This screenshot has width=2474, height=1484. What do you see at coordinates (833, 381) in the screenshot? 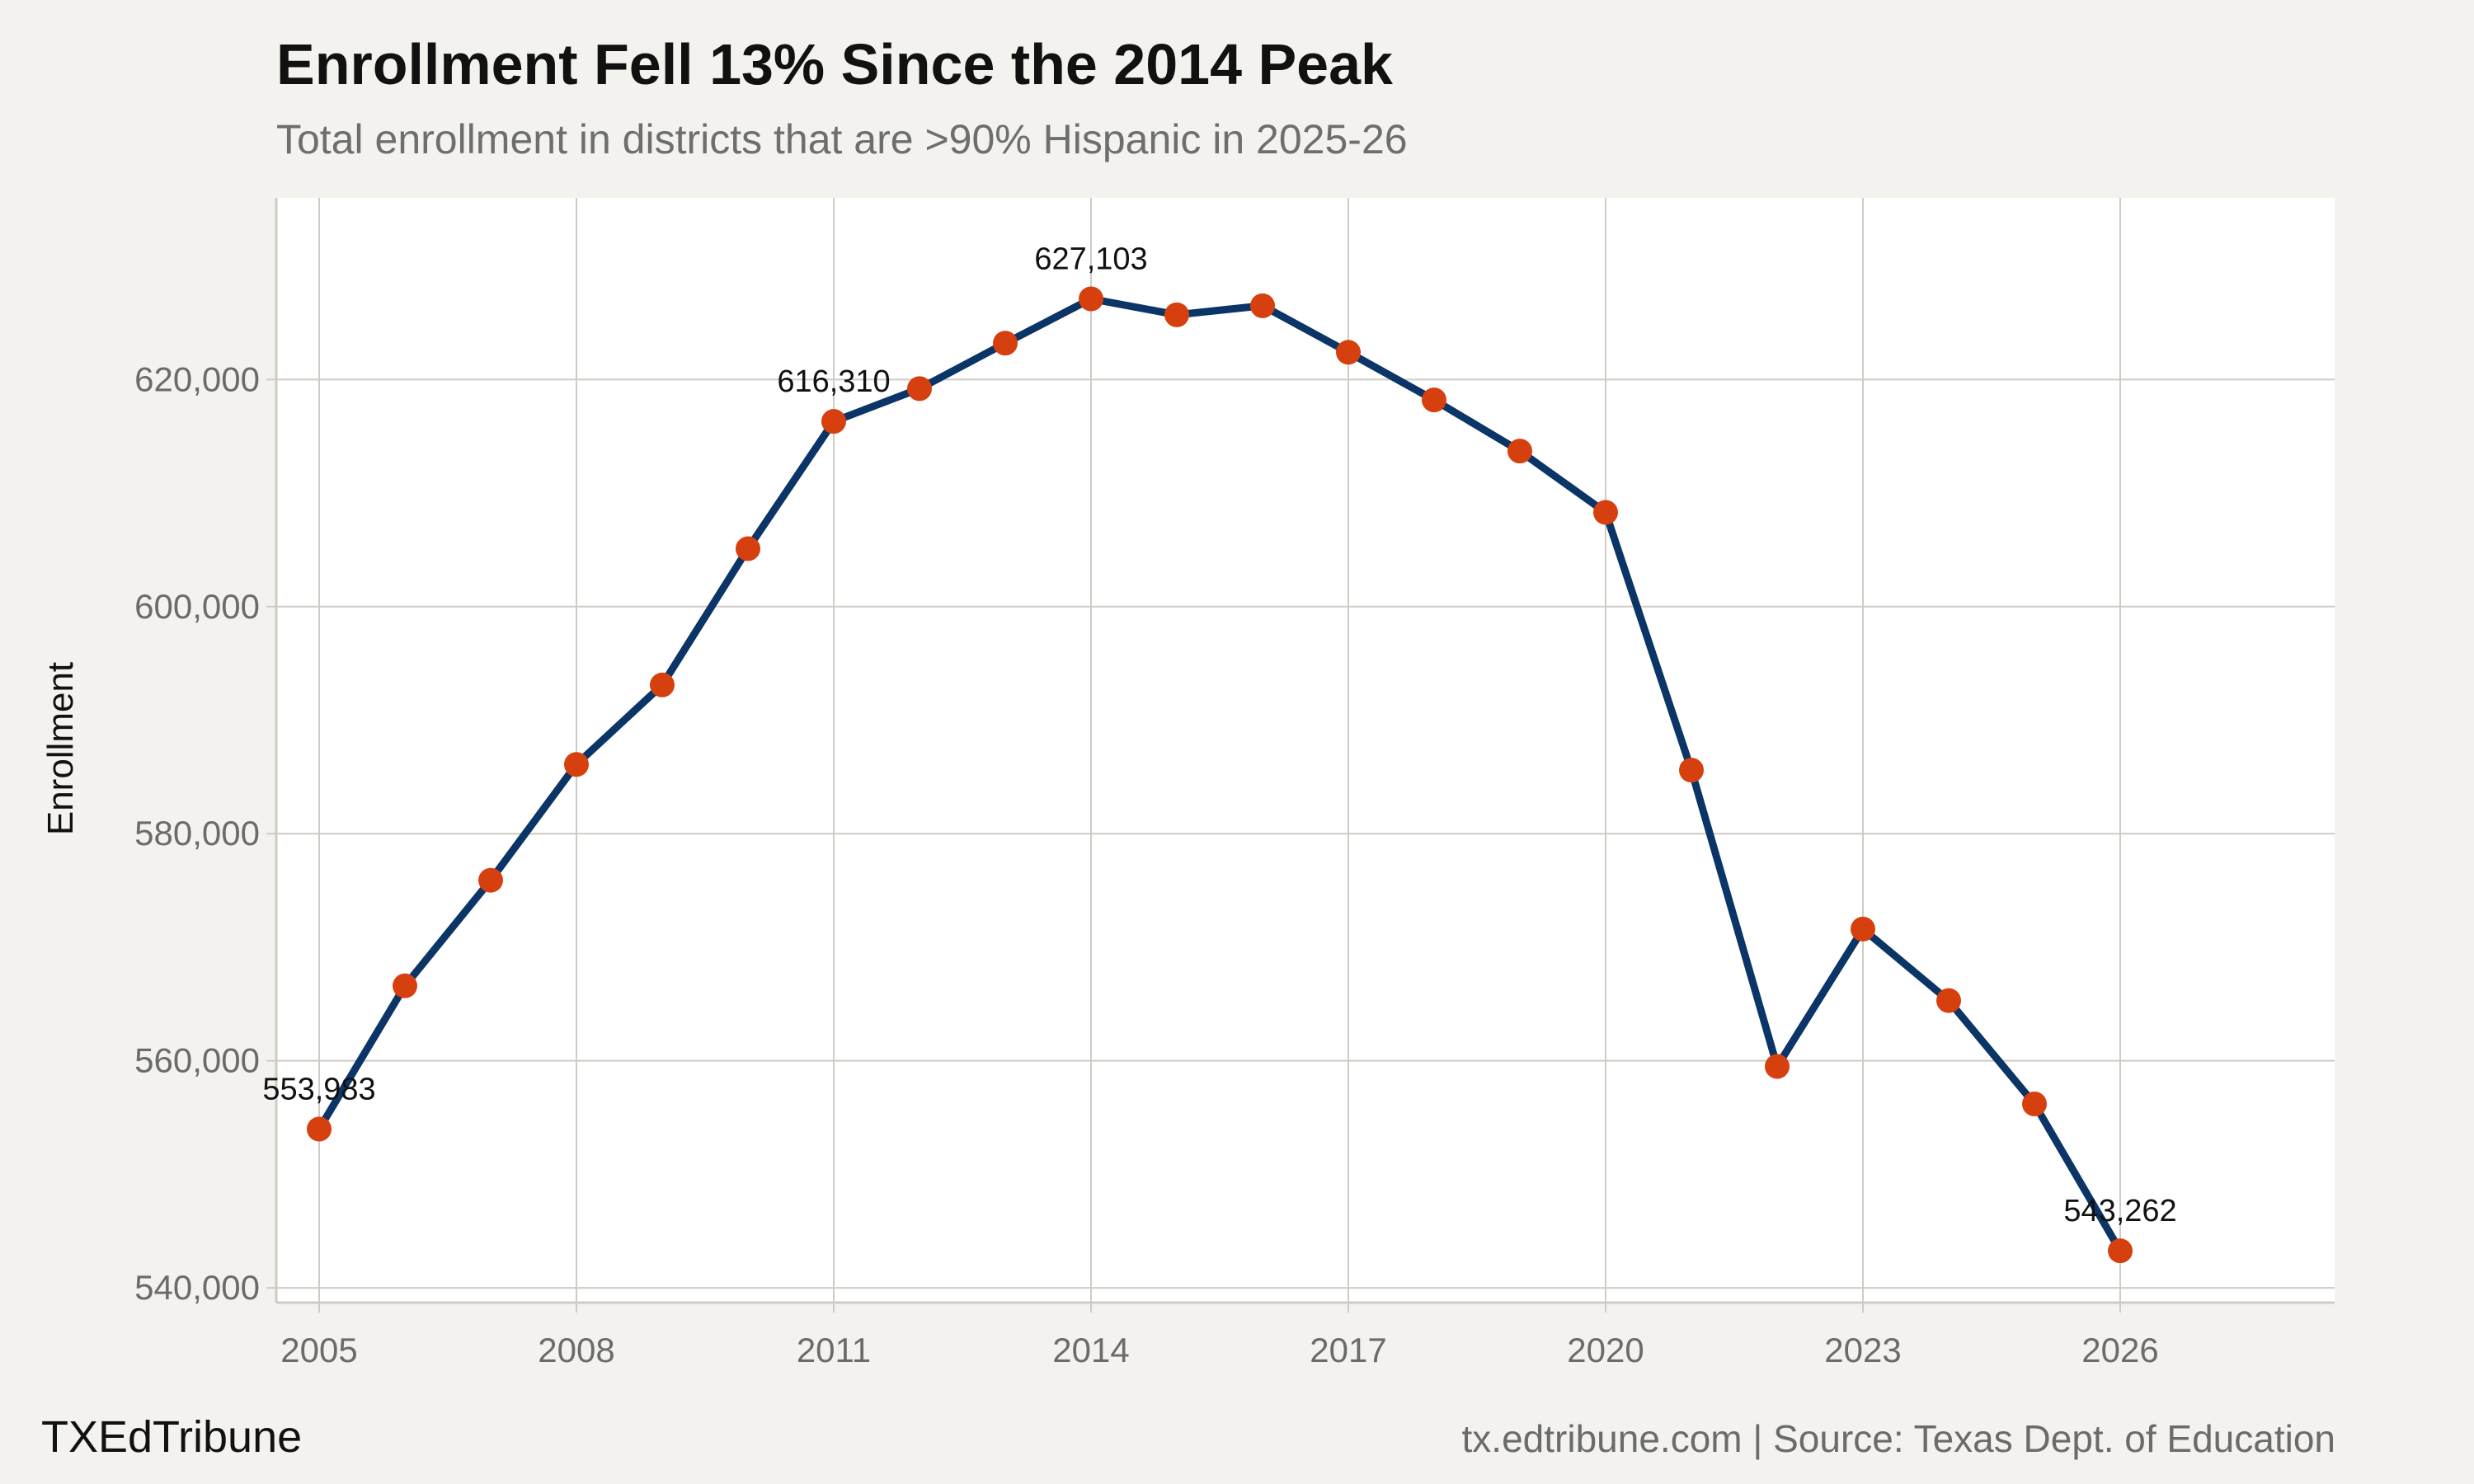
I see `data-label: 616,310` at bounding box center [833, 381].